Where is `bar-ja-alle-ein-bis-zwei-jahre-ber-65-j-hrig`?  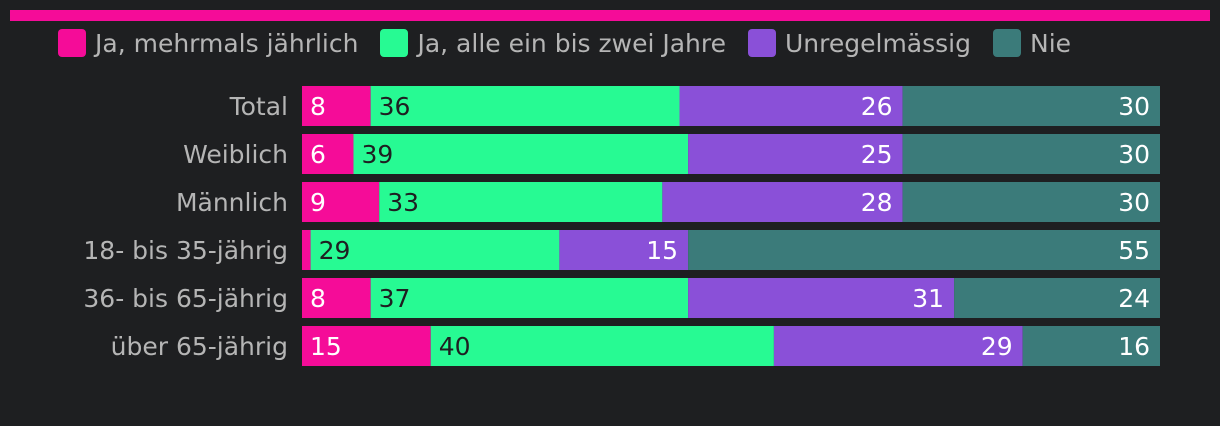 bar-ja-alle-ein-bis-zwei-jahre-ber-65-j-hrig is located at coordinates (602, 346).